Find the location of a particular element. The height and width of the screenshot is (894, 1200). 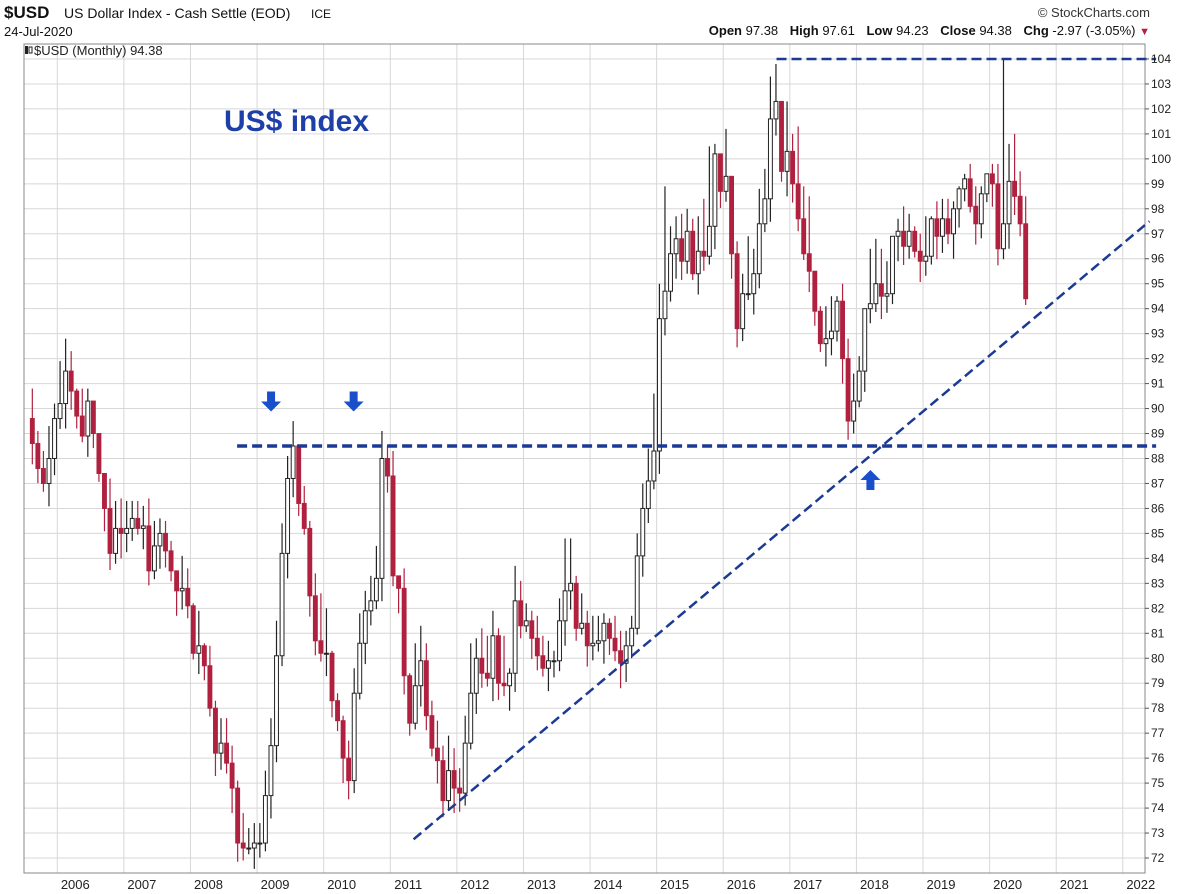

symbol-label: $USD is located at coordinates (27, 12).